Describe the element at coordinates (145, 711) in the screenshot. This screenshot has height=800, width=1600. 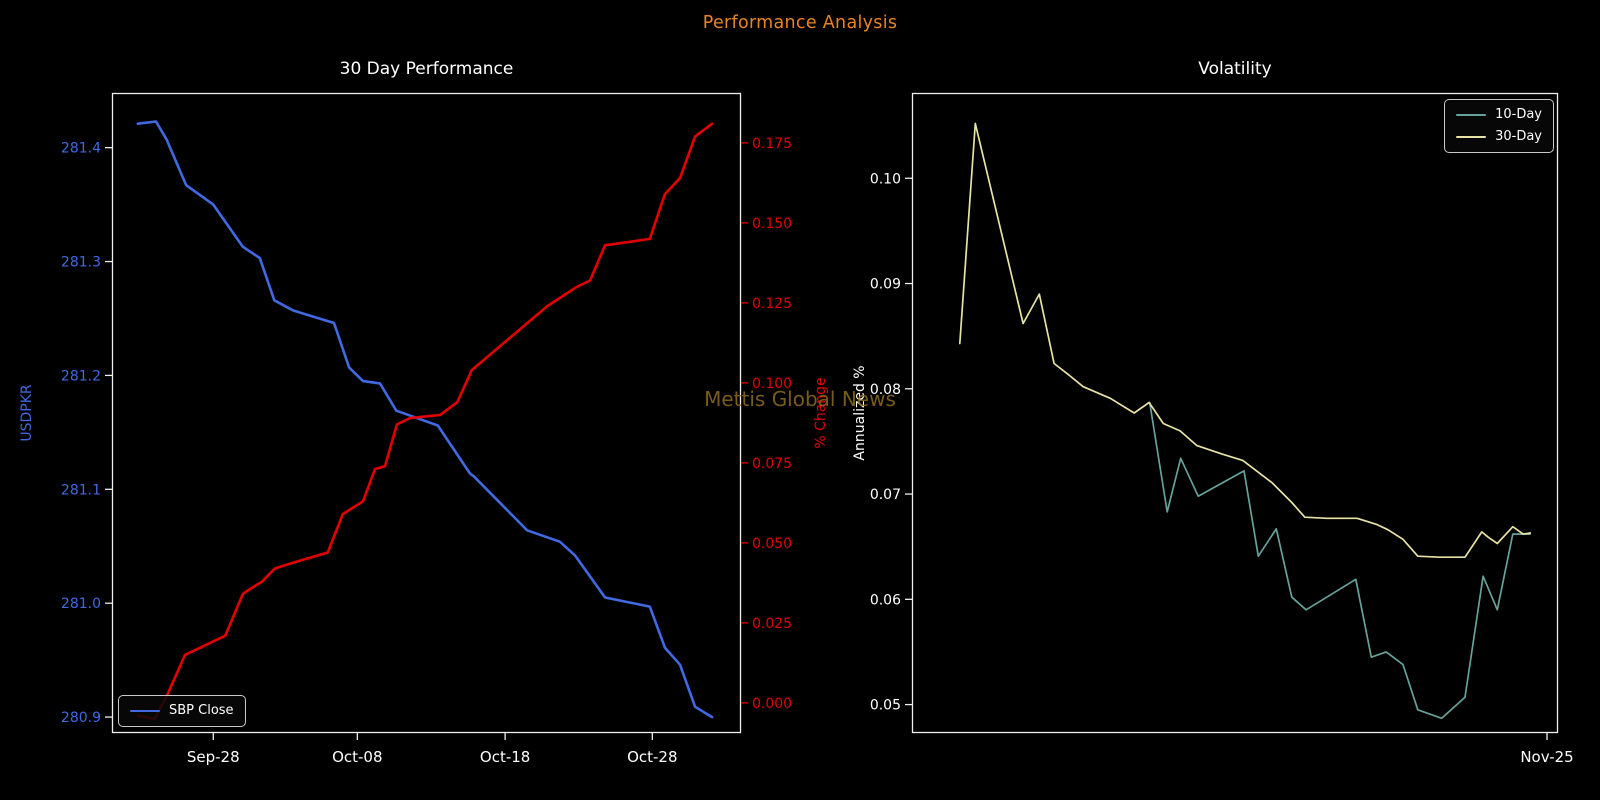
I see `legend-swatch-sbp-close` at that location.